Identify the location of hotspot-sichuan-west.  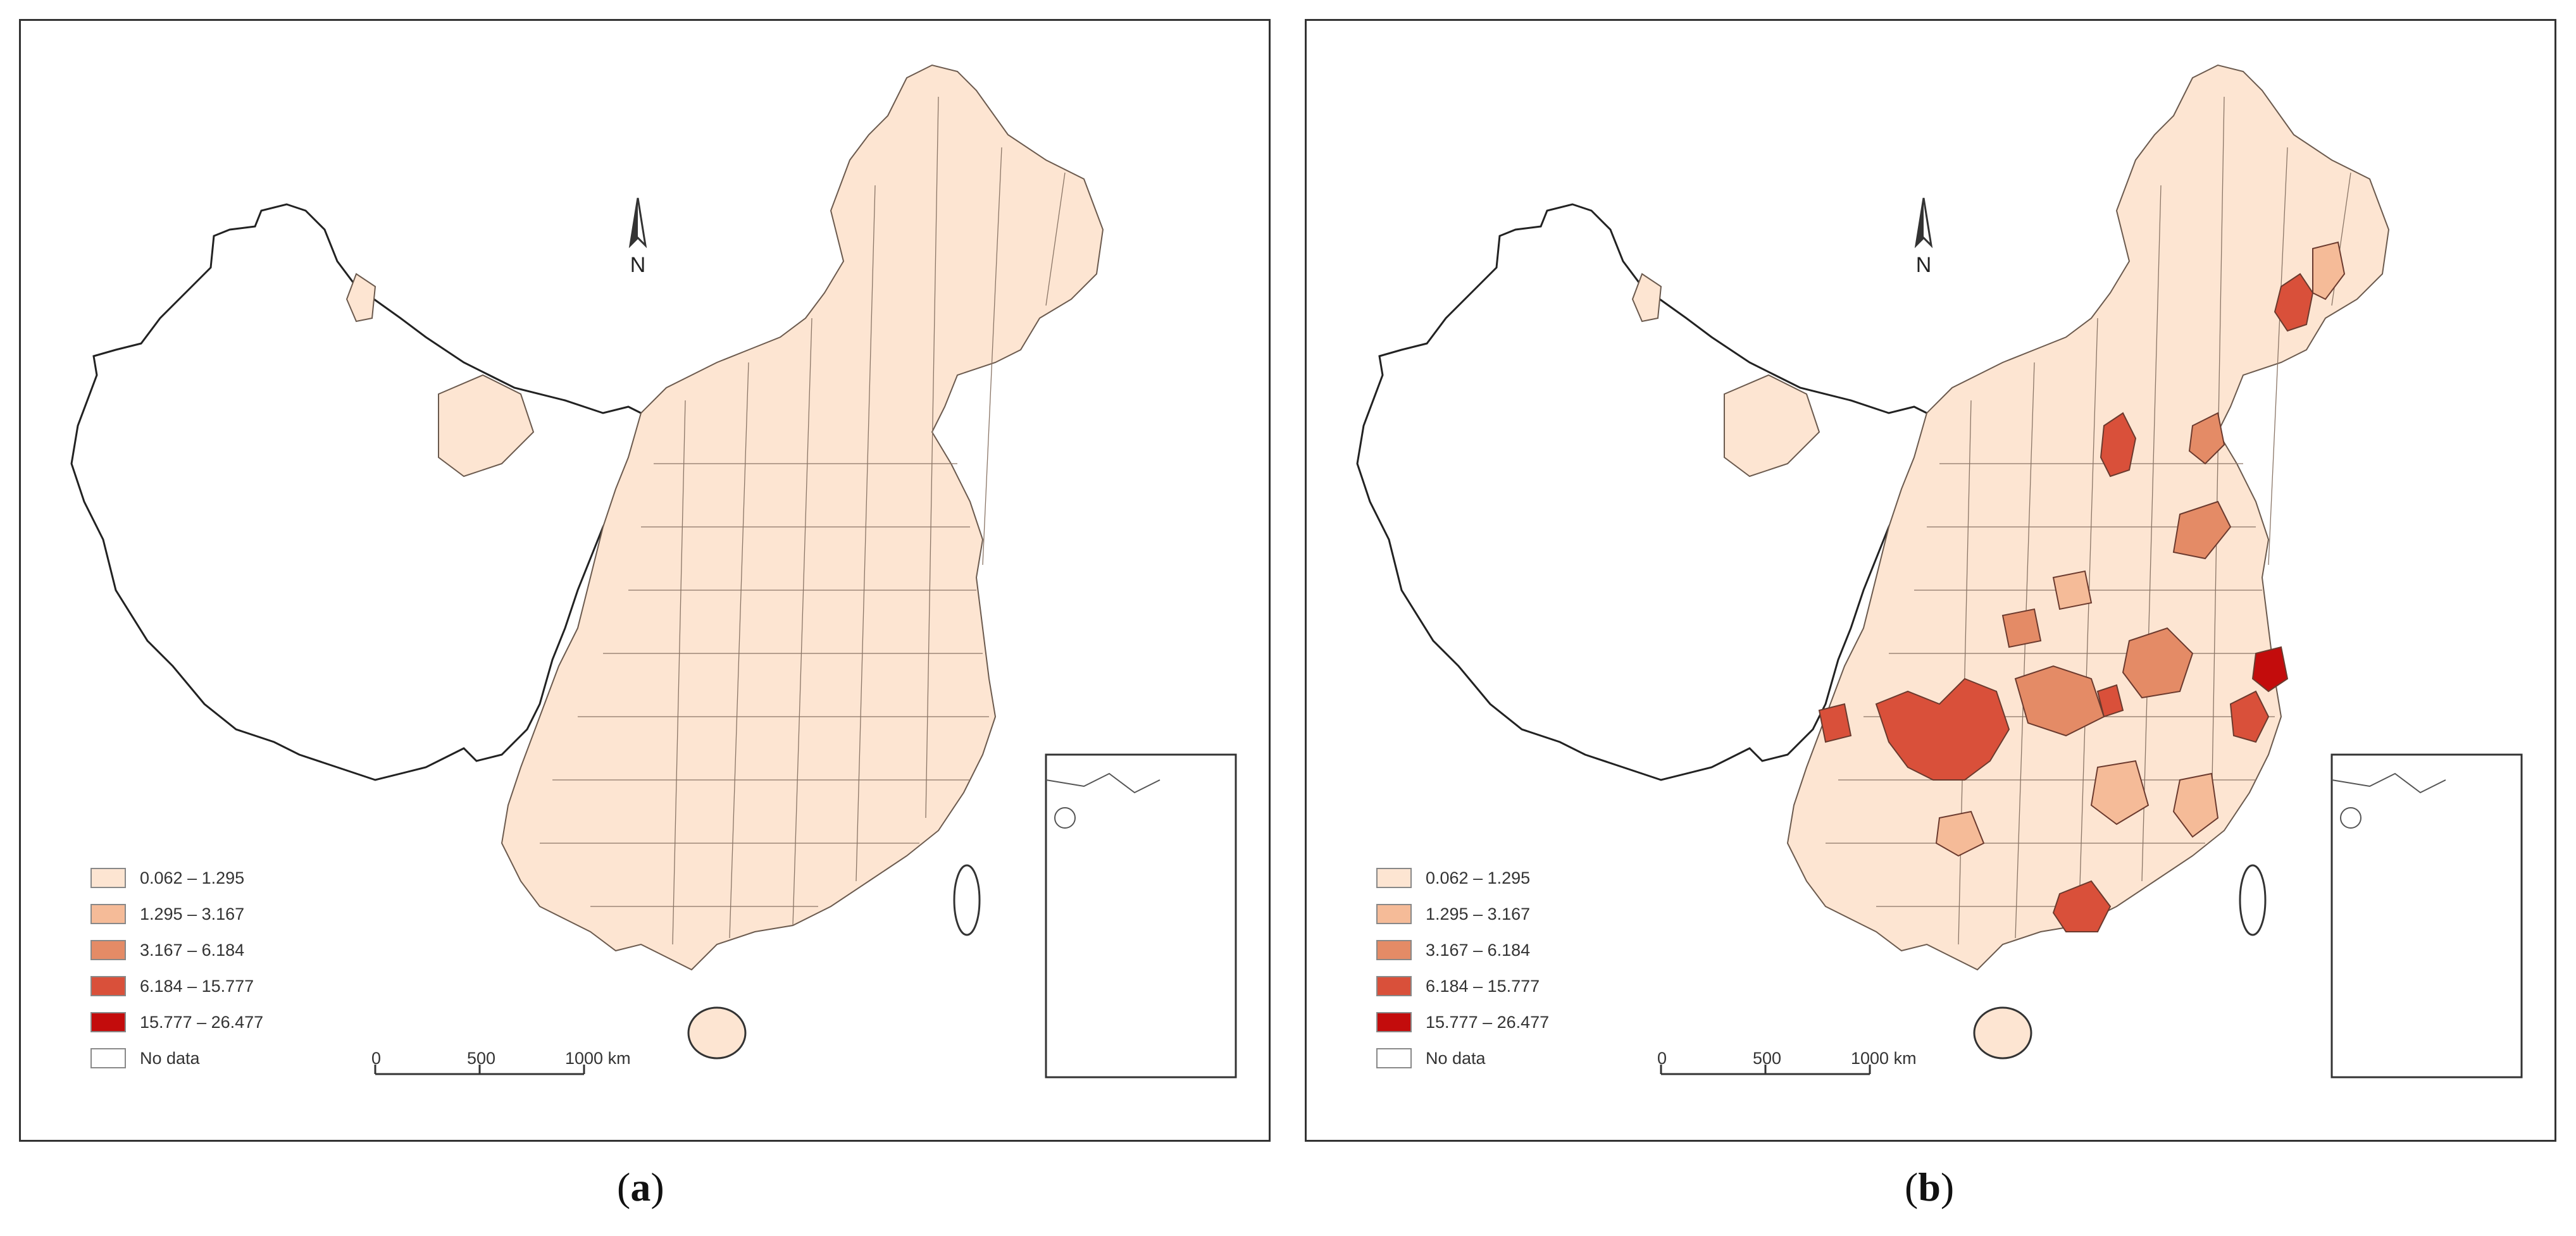
(1835, 723).